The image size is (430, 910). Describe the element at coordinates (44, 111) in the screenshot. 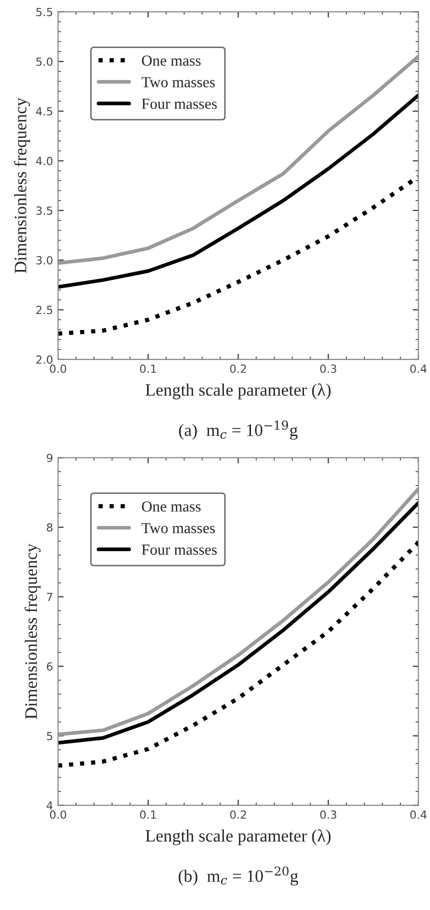

I see `y-tick-label: 4.5` at that location.